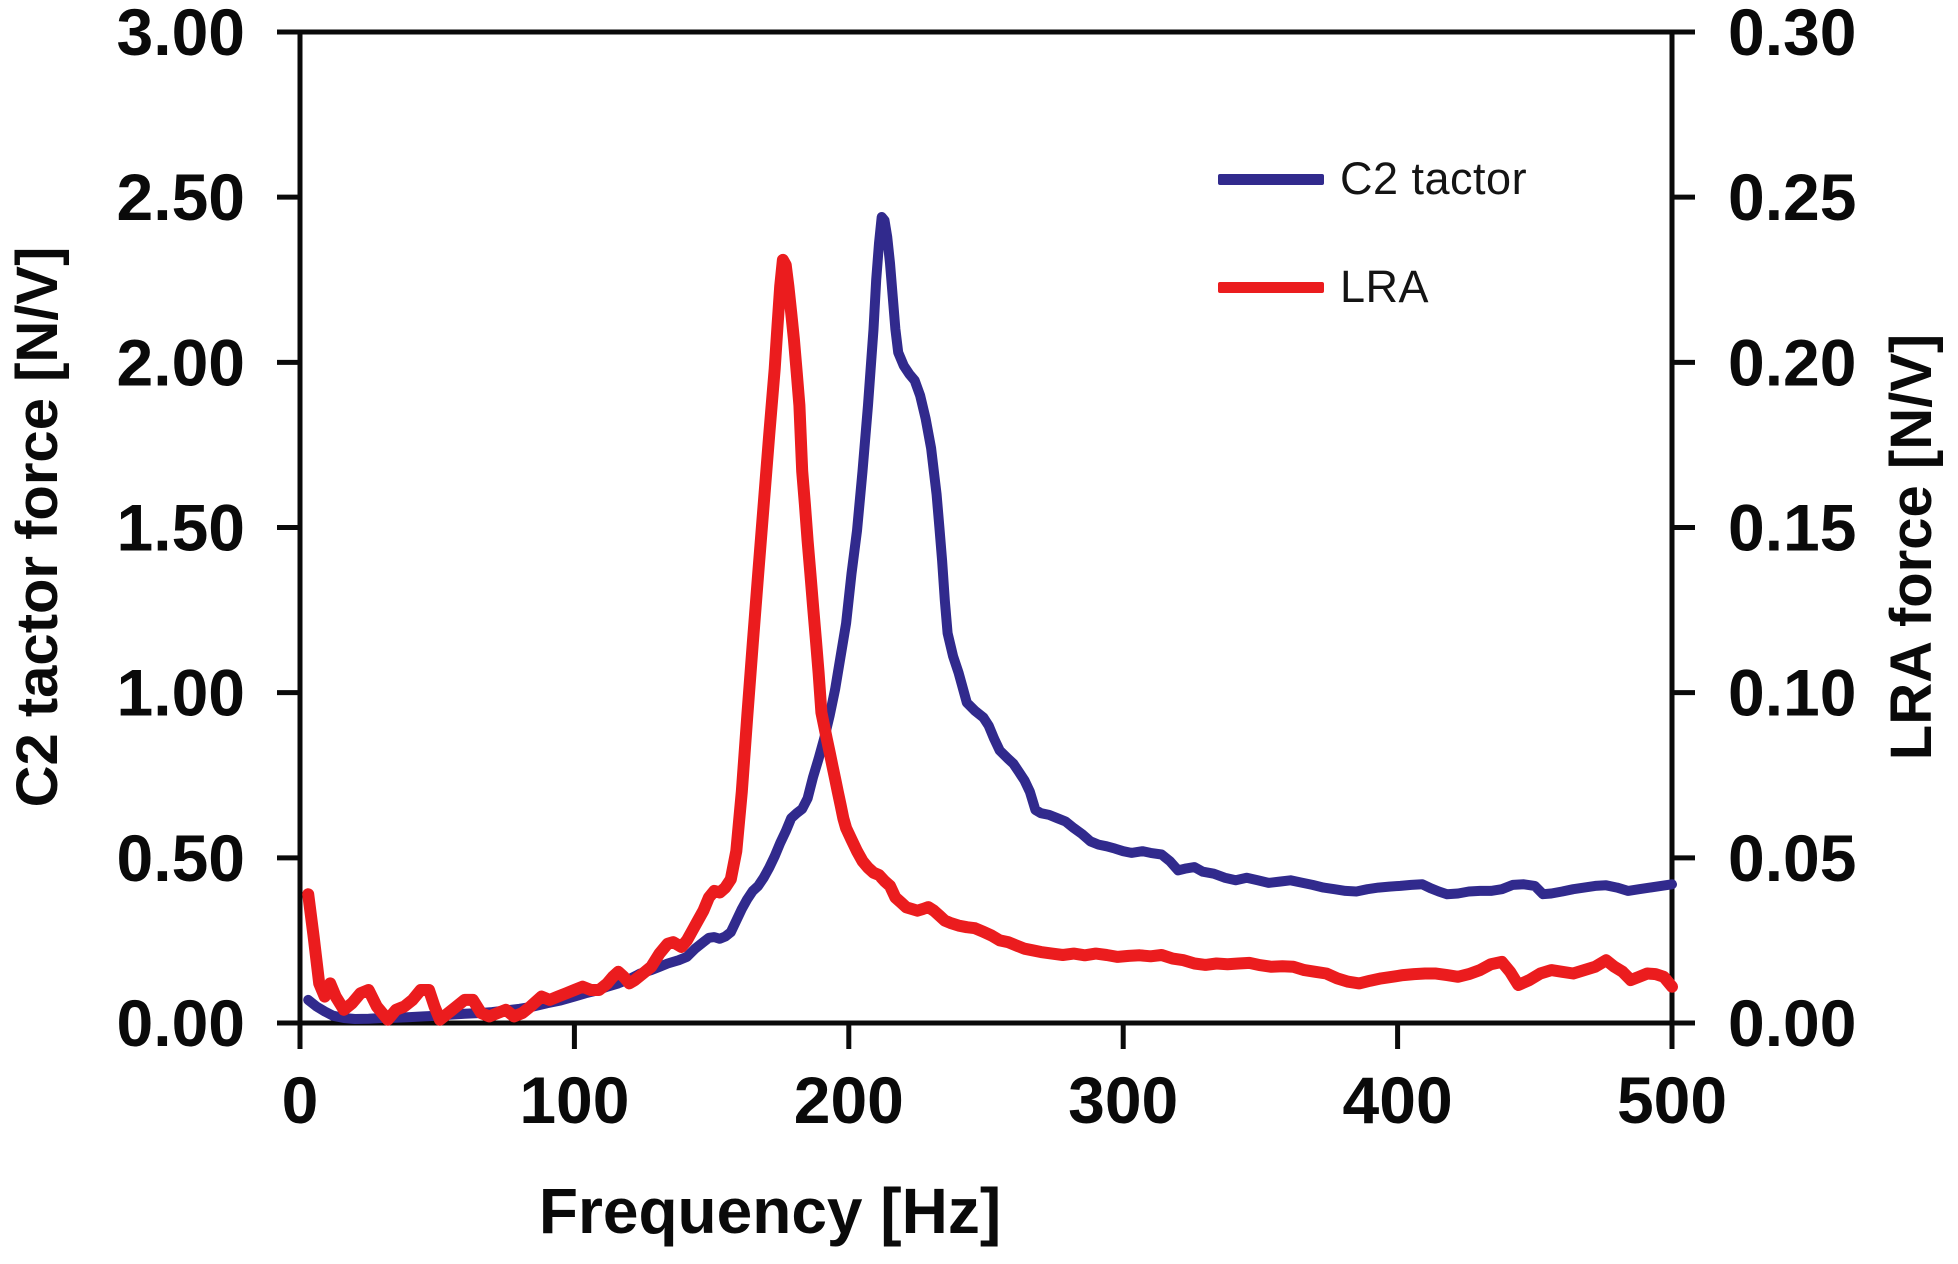 Image resolution: width=1958 pixels, height=1264 pixels. Describe the element at coordinates (1792, 858) in the screenshot. I see `y-right-tick-label: 0.05` at that location.